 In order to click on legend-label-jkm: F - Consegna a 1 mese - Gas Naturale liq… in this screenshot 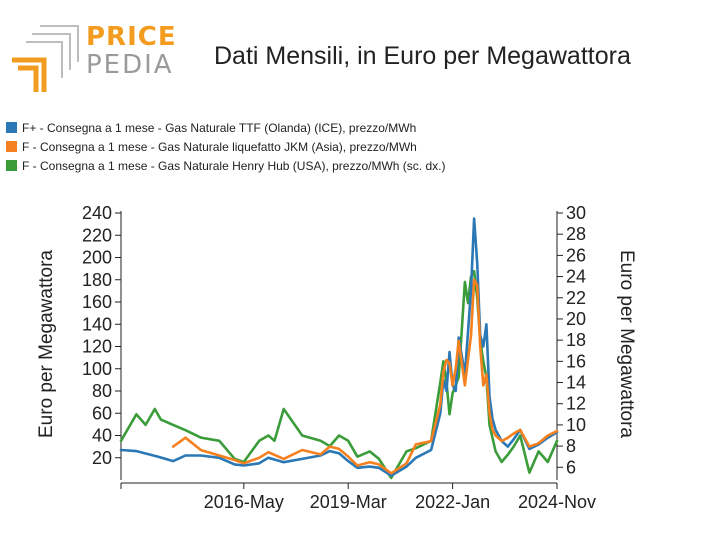, I will do `click(219, 146)`.